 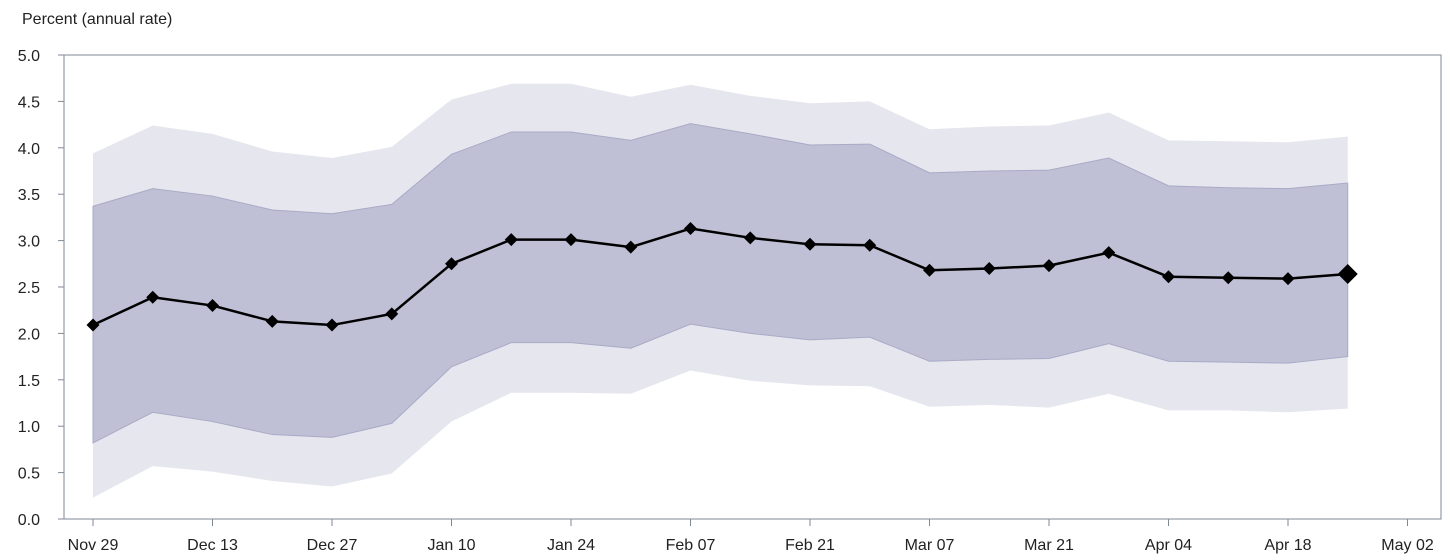 I want to click on x-tick-label: Dec 13, so click(x=212, y=545).